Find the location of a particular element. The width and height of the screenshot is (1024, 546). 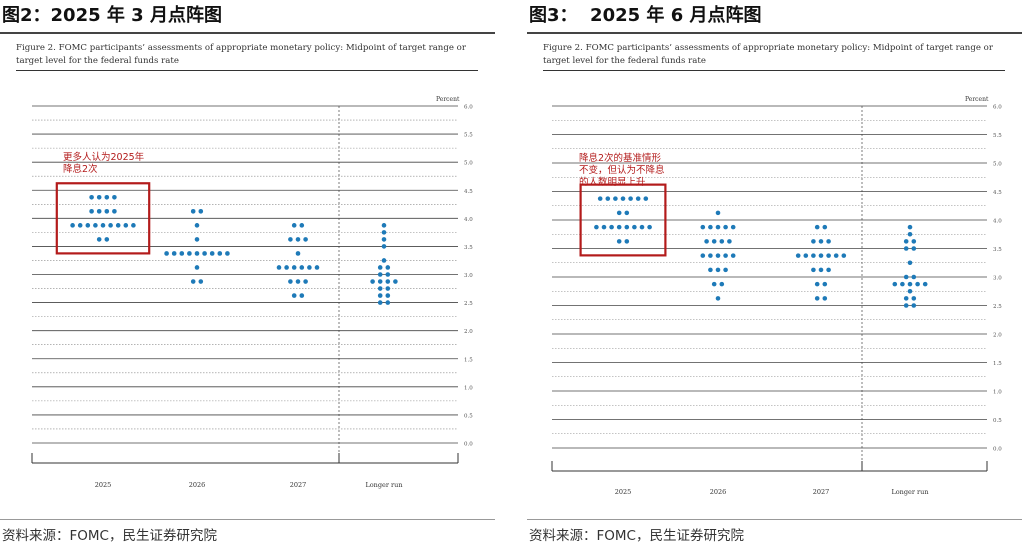

y-tick-label: 2.5 is located at coordinates (997, 307).